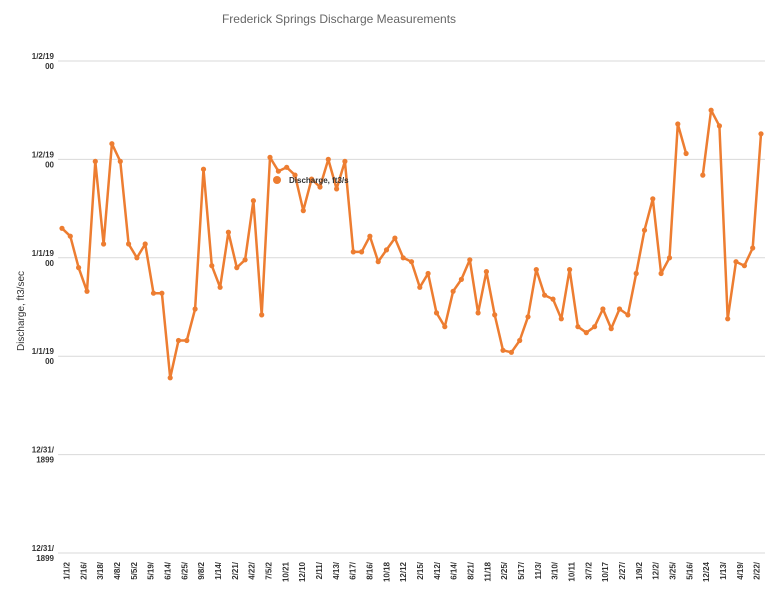 The width and height of the screenshot is (768, 598). Describe the element at coordinates (353, 570) in the screenshot. I see `x-tick-label: 6/17/` at that location.